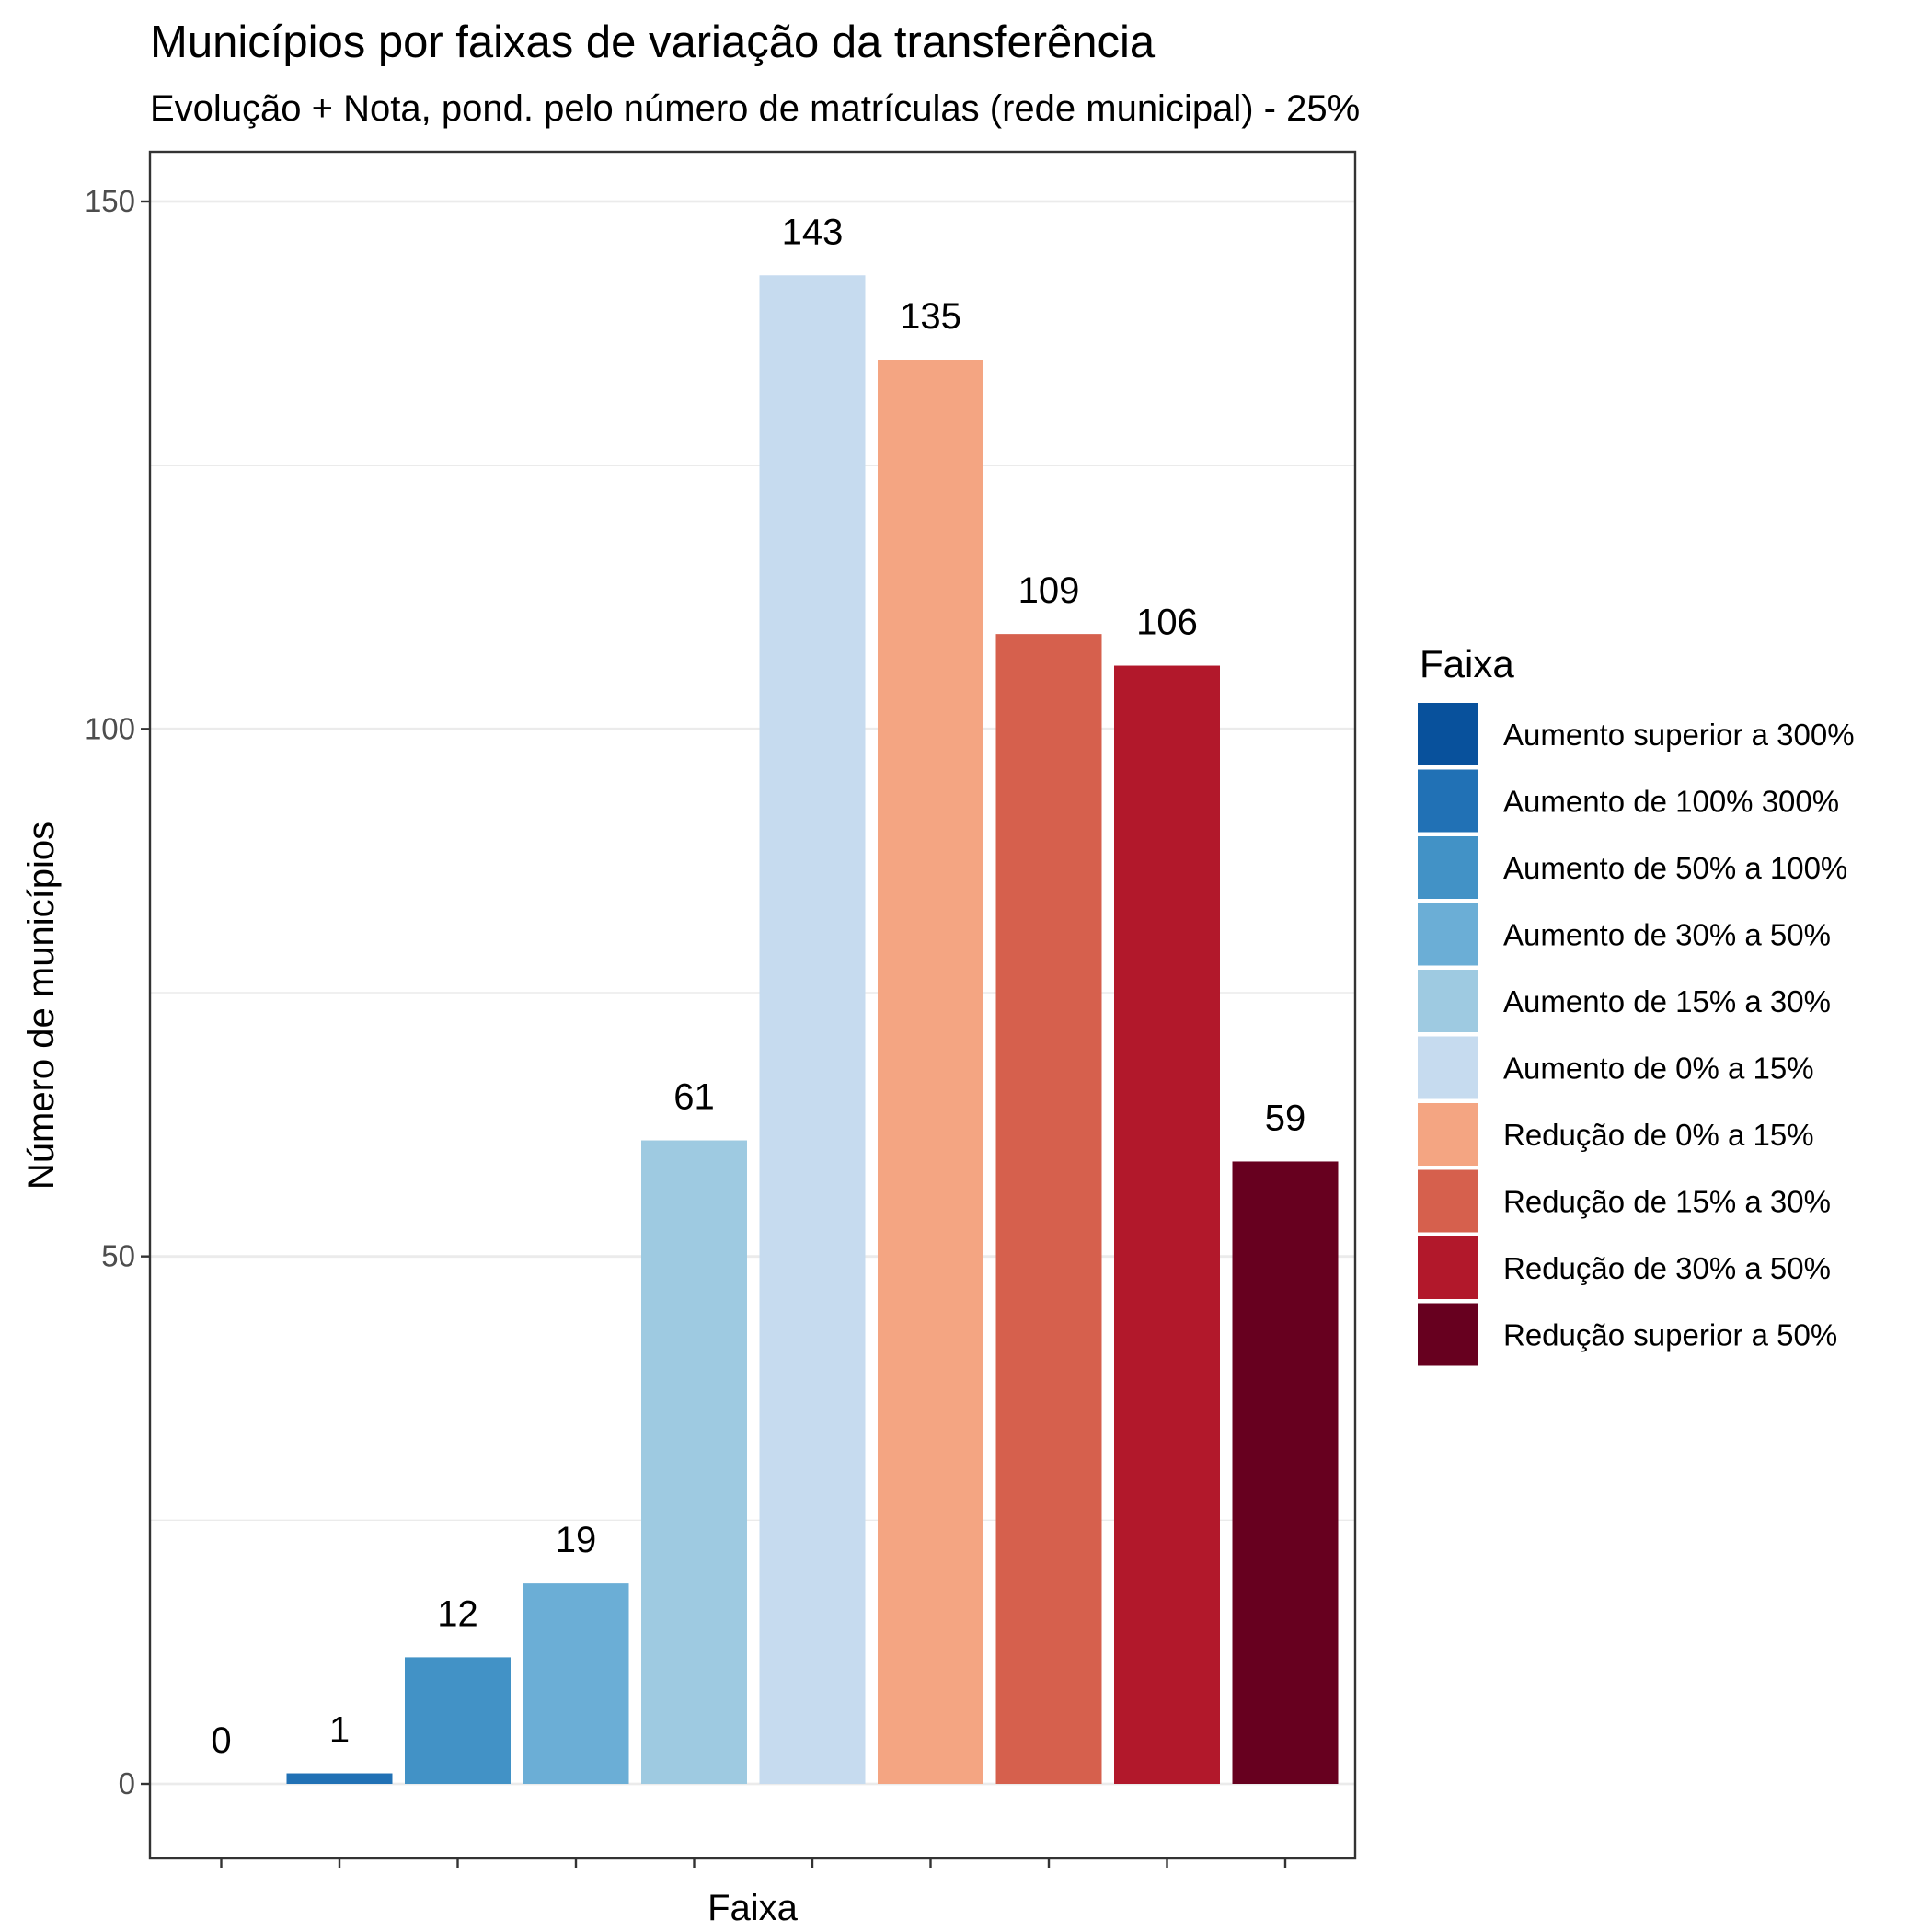  I want to click on bar-value-label: 61, so click(694, 1097).